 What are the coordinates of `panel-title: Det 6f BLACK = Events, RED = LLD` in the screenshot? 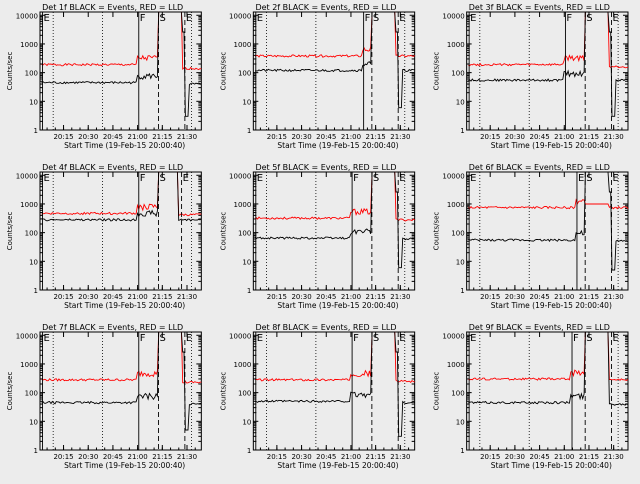 It's located at (539, 167).